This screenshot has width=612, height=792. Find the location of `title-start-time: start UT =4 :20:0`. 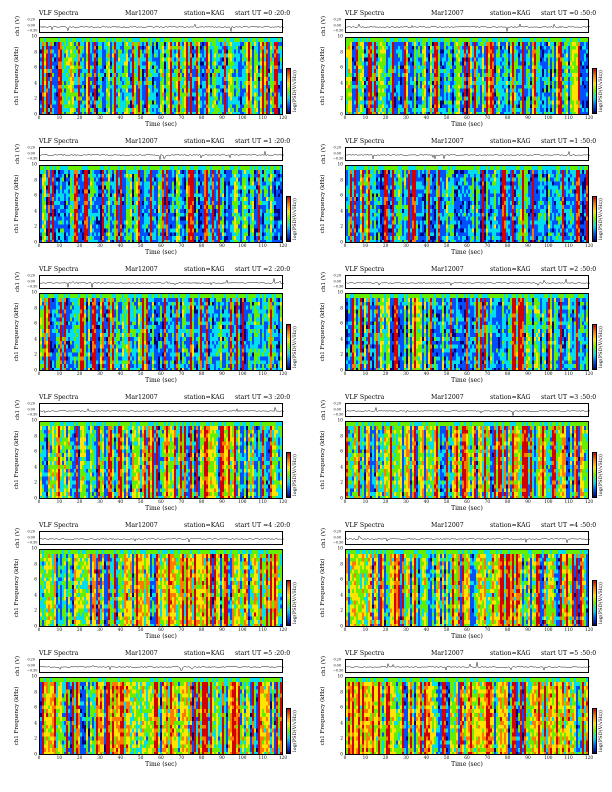

title-start-time: start UT =4 :20:0 is located at coordinates (262, 525).